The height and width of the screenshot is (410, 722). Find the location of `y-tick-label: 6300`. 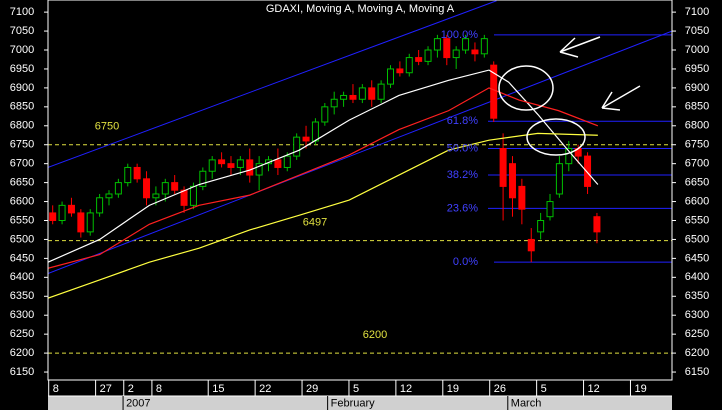

y-tick-label: 6300 is located at coordinates (22, 315).